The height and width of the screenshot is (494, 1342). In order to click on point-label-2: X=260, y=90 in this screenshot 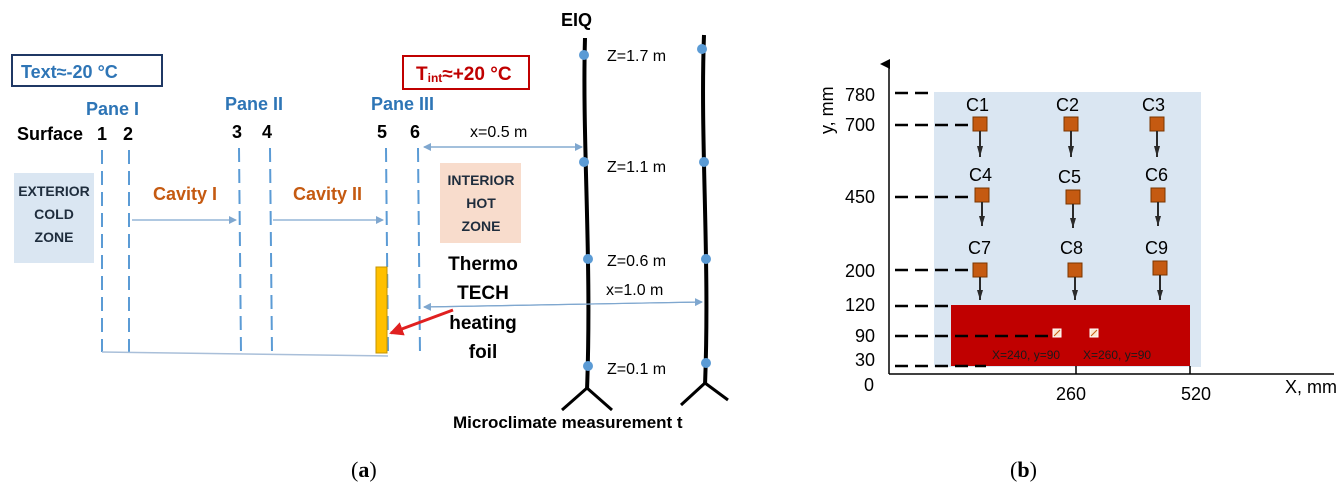, I will do `click(1117, 355)`.